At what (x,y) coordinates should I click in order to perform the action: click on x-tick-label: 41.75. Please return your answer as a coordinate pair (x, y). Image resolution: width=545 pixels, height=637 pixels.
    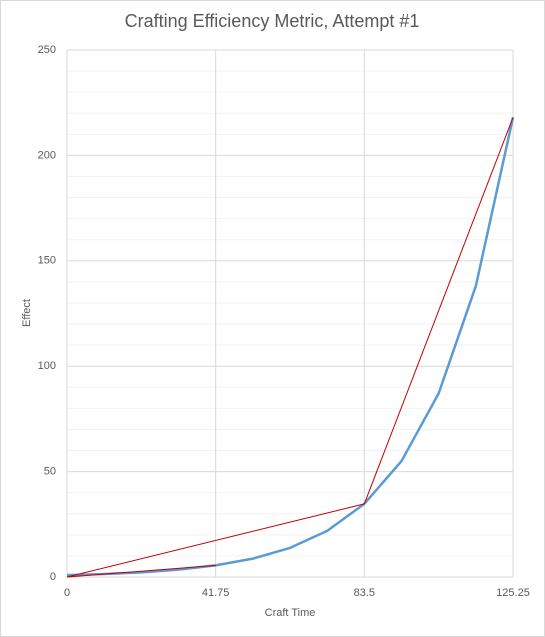
    Looking at the image, I should click on (216, 593).